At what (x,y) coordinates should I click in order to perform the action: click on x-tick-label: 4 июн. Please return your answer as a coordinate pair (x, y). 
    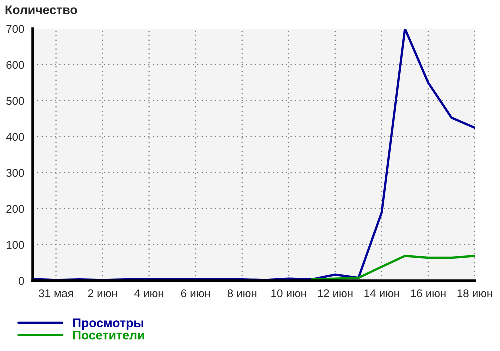
    Looking at the image, I should click on (149, 294).